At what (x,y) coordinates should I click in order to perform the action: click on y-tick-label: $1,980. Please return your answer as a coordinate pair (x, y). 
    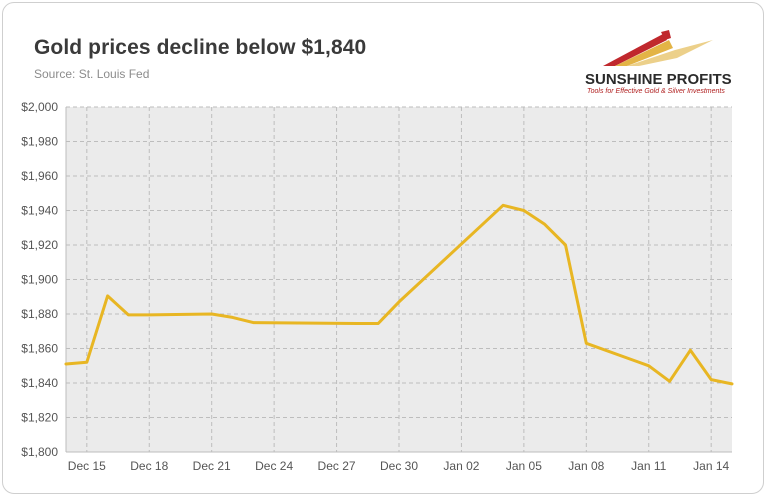
    Looking at the image, I should click on (39, 142).